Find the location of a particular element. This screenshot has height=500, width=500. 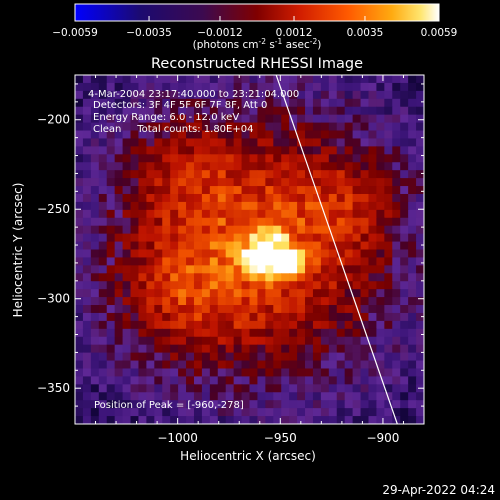

colorbar-tick-label: −0.0012 is located at coordinates (220, 33).